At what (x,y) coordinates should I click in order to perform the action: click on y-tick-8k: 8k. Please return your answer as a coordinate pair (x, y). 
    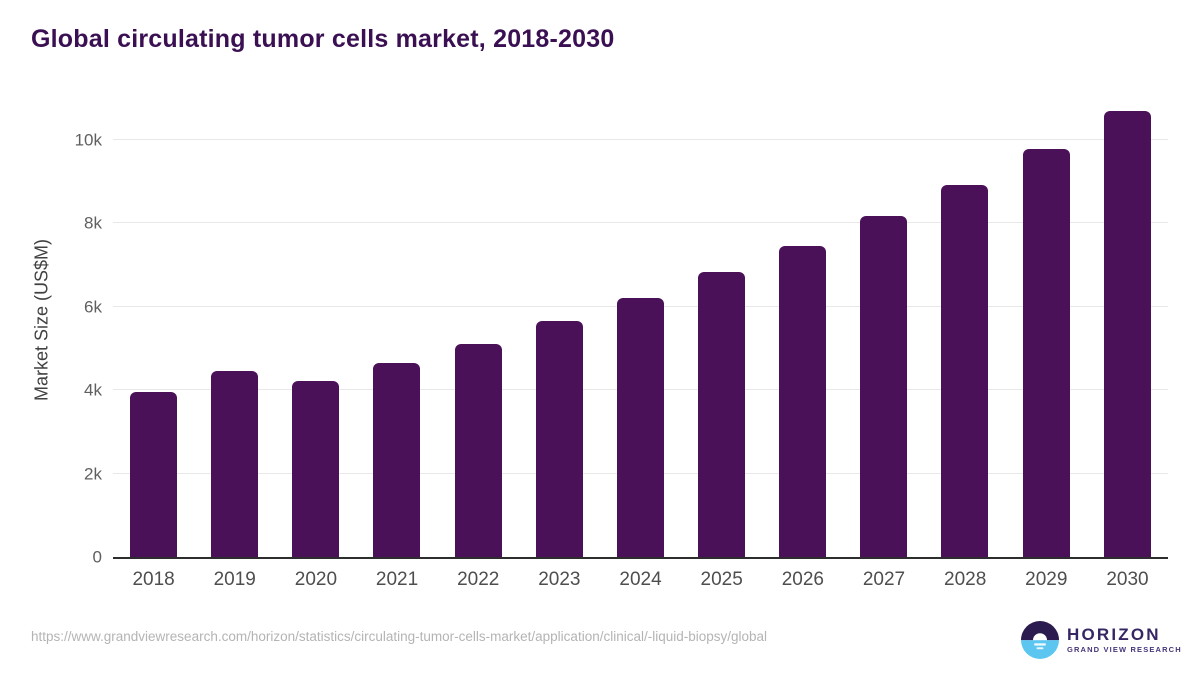
    Looking at the image, I should click on (93, 223).